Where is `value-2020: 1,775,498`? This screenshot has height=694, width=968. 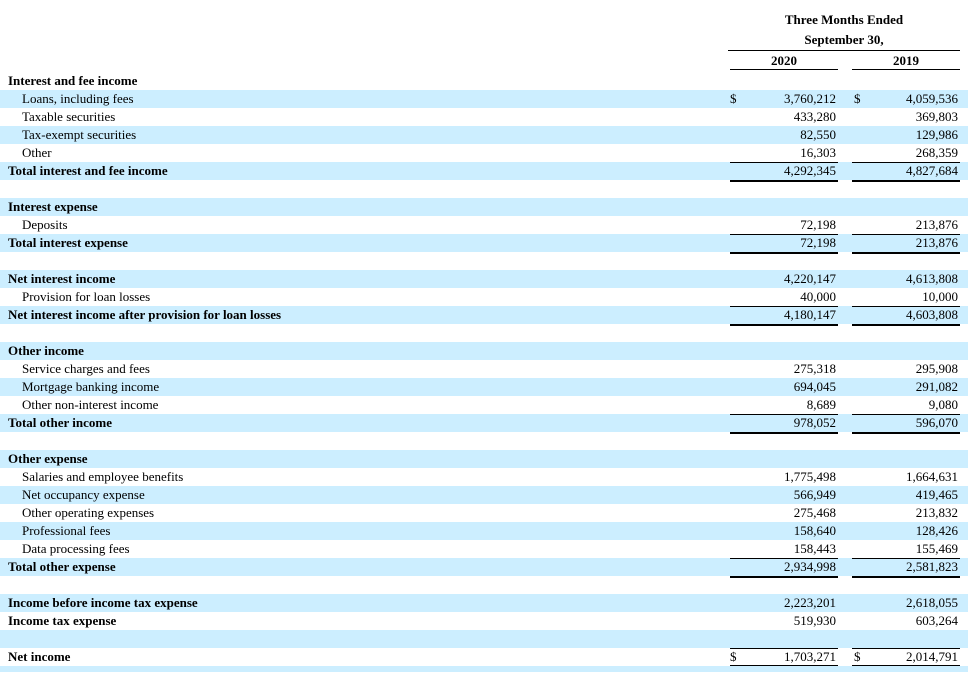
value-2020: 1,775,498 is located at coordinates (810, 476).